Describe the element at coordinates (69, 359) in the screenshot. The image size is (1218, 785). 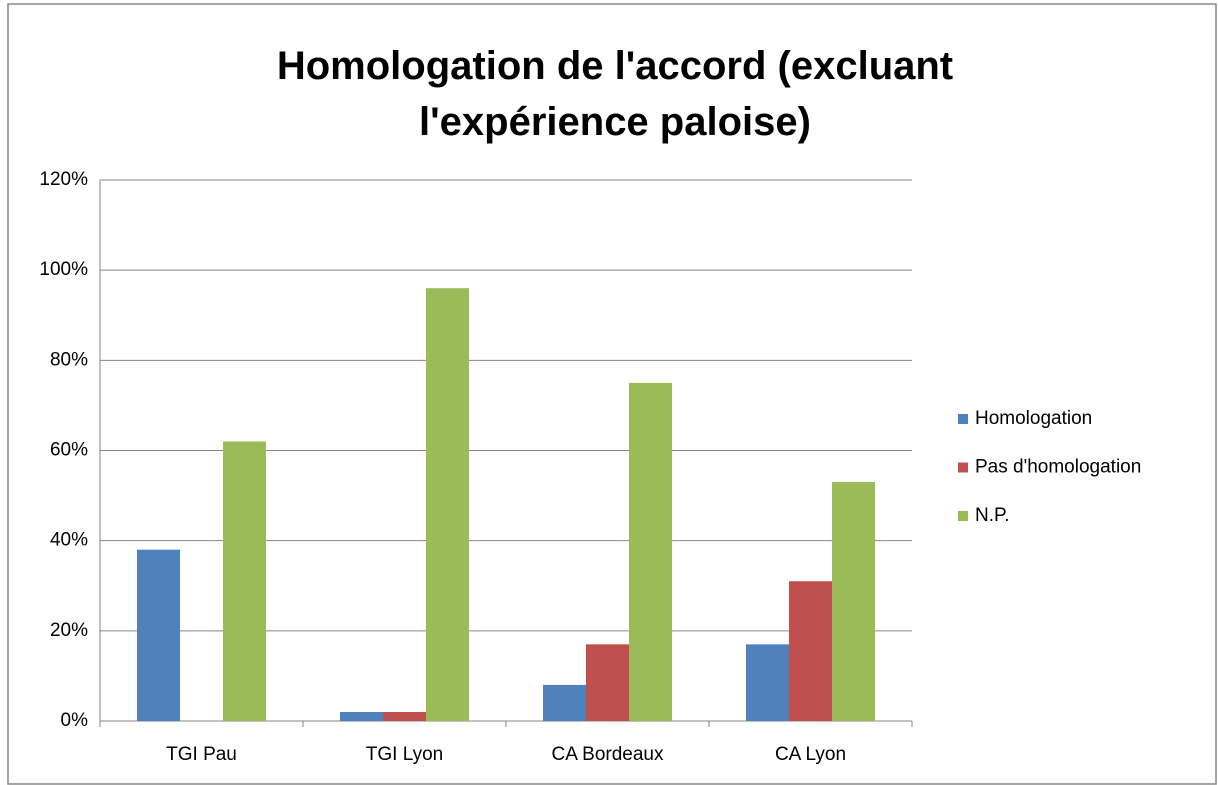
I see `y-tick-label: 80%` at that location.